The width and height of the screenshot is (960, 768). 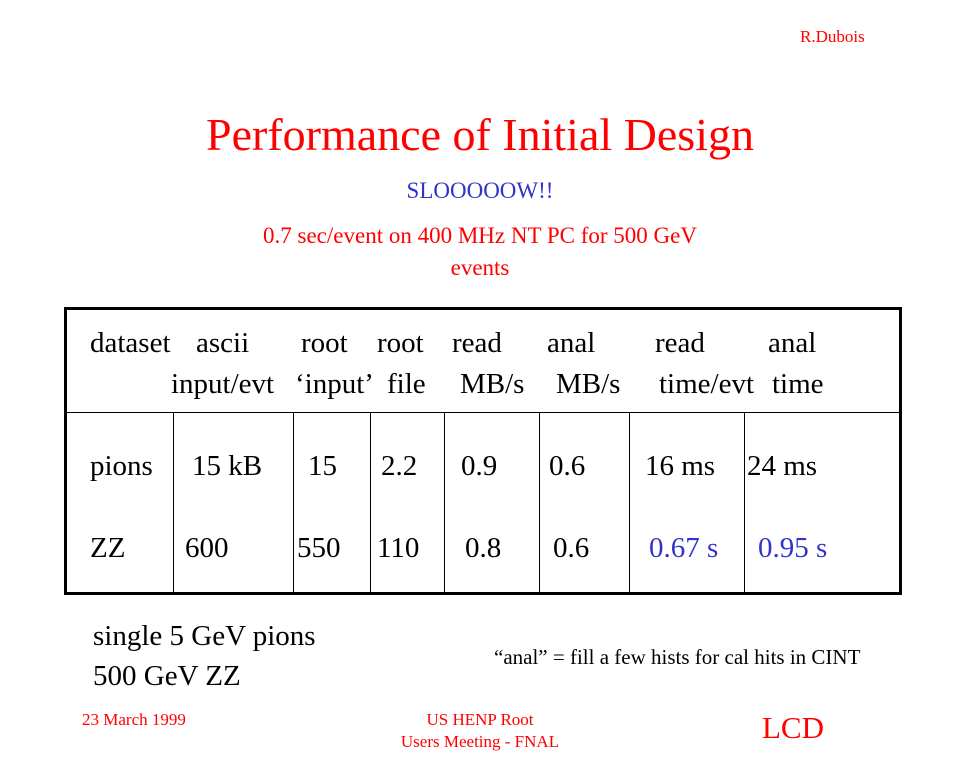 I want to click on header-read-mbs: MB/s, so click(x=492, y=384).